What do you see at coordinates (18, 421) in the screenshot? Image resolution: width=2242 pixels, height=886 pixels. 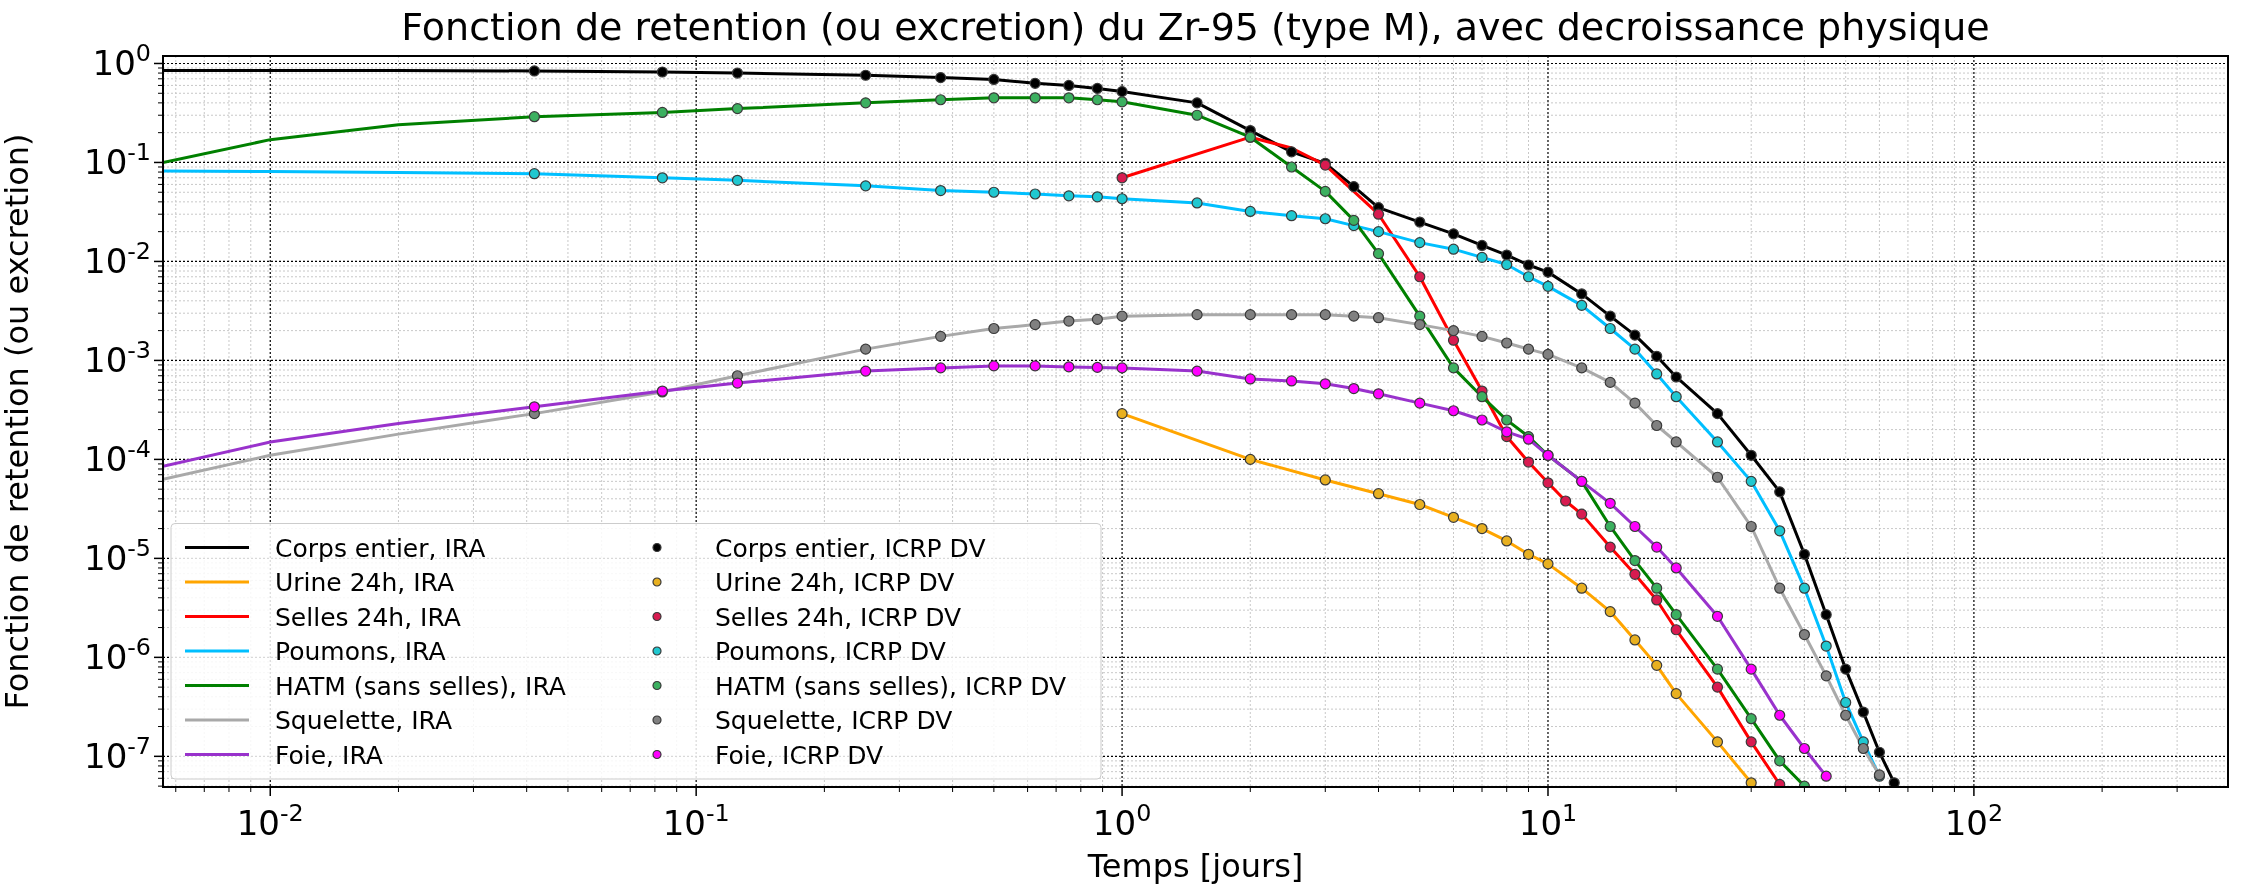 I see `y-axis-title: Fonction de retention (ou excretion)` at bounding box center [18, 421].